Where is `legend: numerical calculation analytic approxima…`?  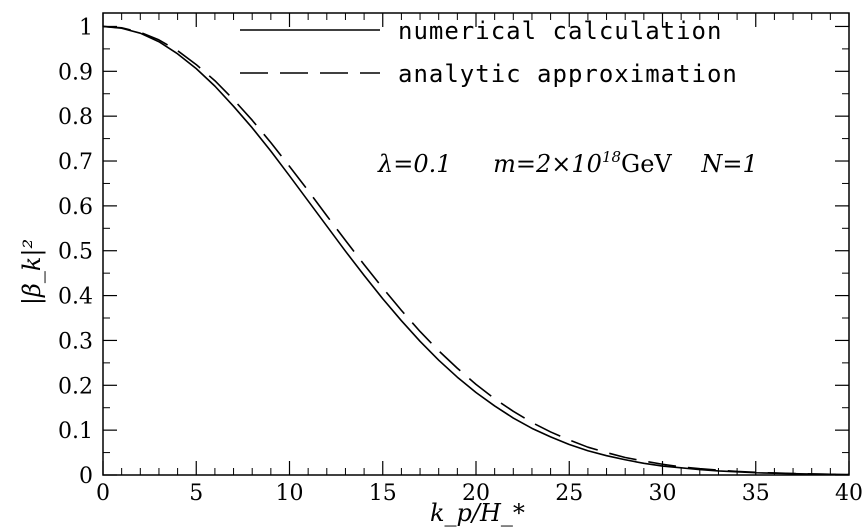 legend: numerical calculation analytic approxima… is located at coordinates (489, 52).